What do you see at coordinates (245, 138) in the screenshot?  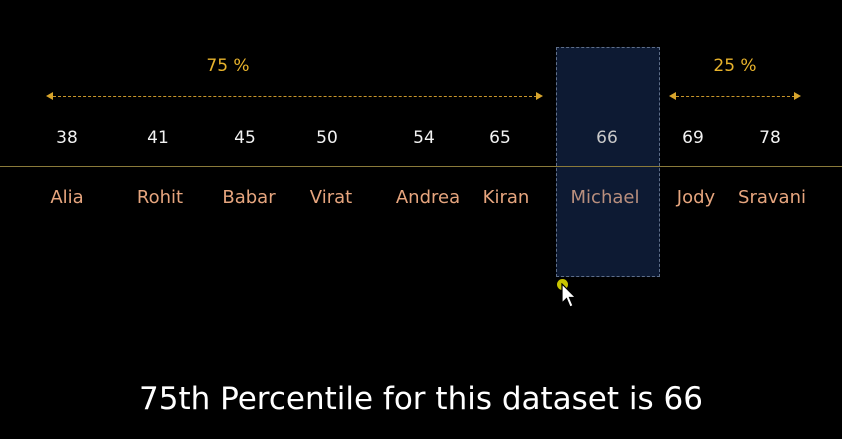 I see `score-value: 45` at bounding box center [245, 138].